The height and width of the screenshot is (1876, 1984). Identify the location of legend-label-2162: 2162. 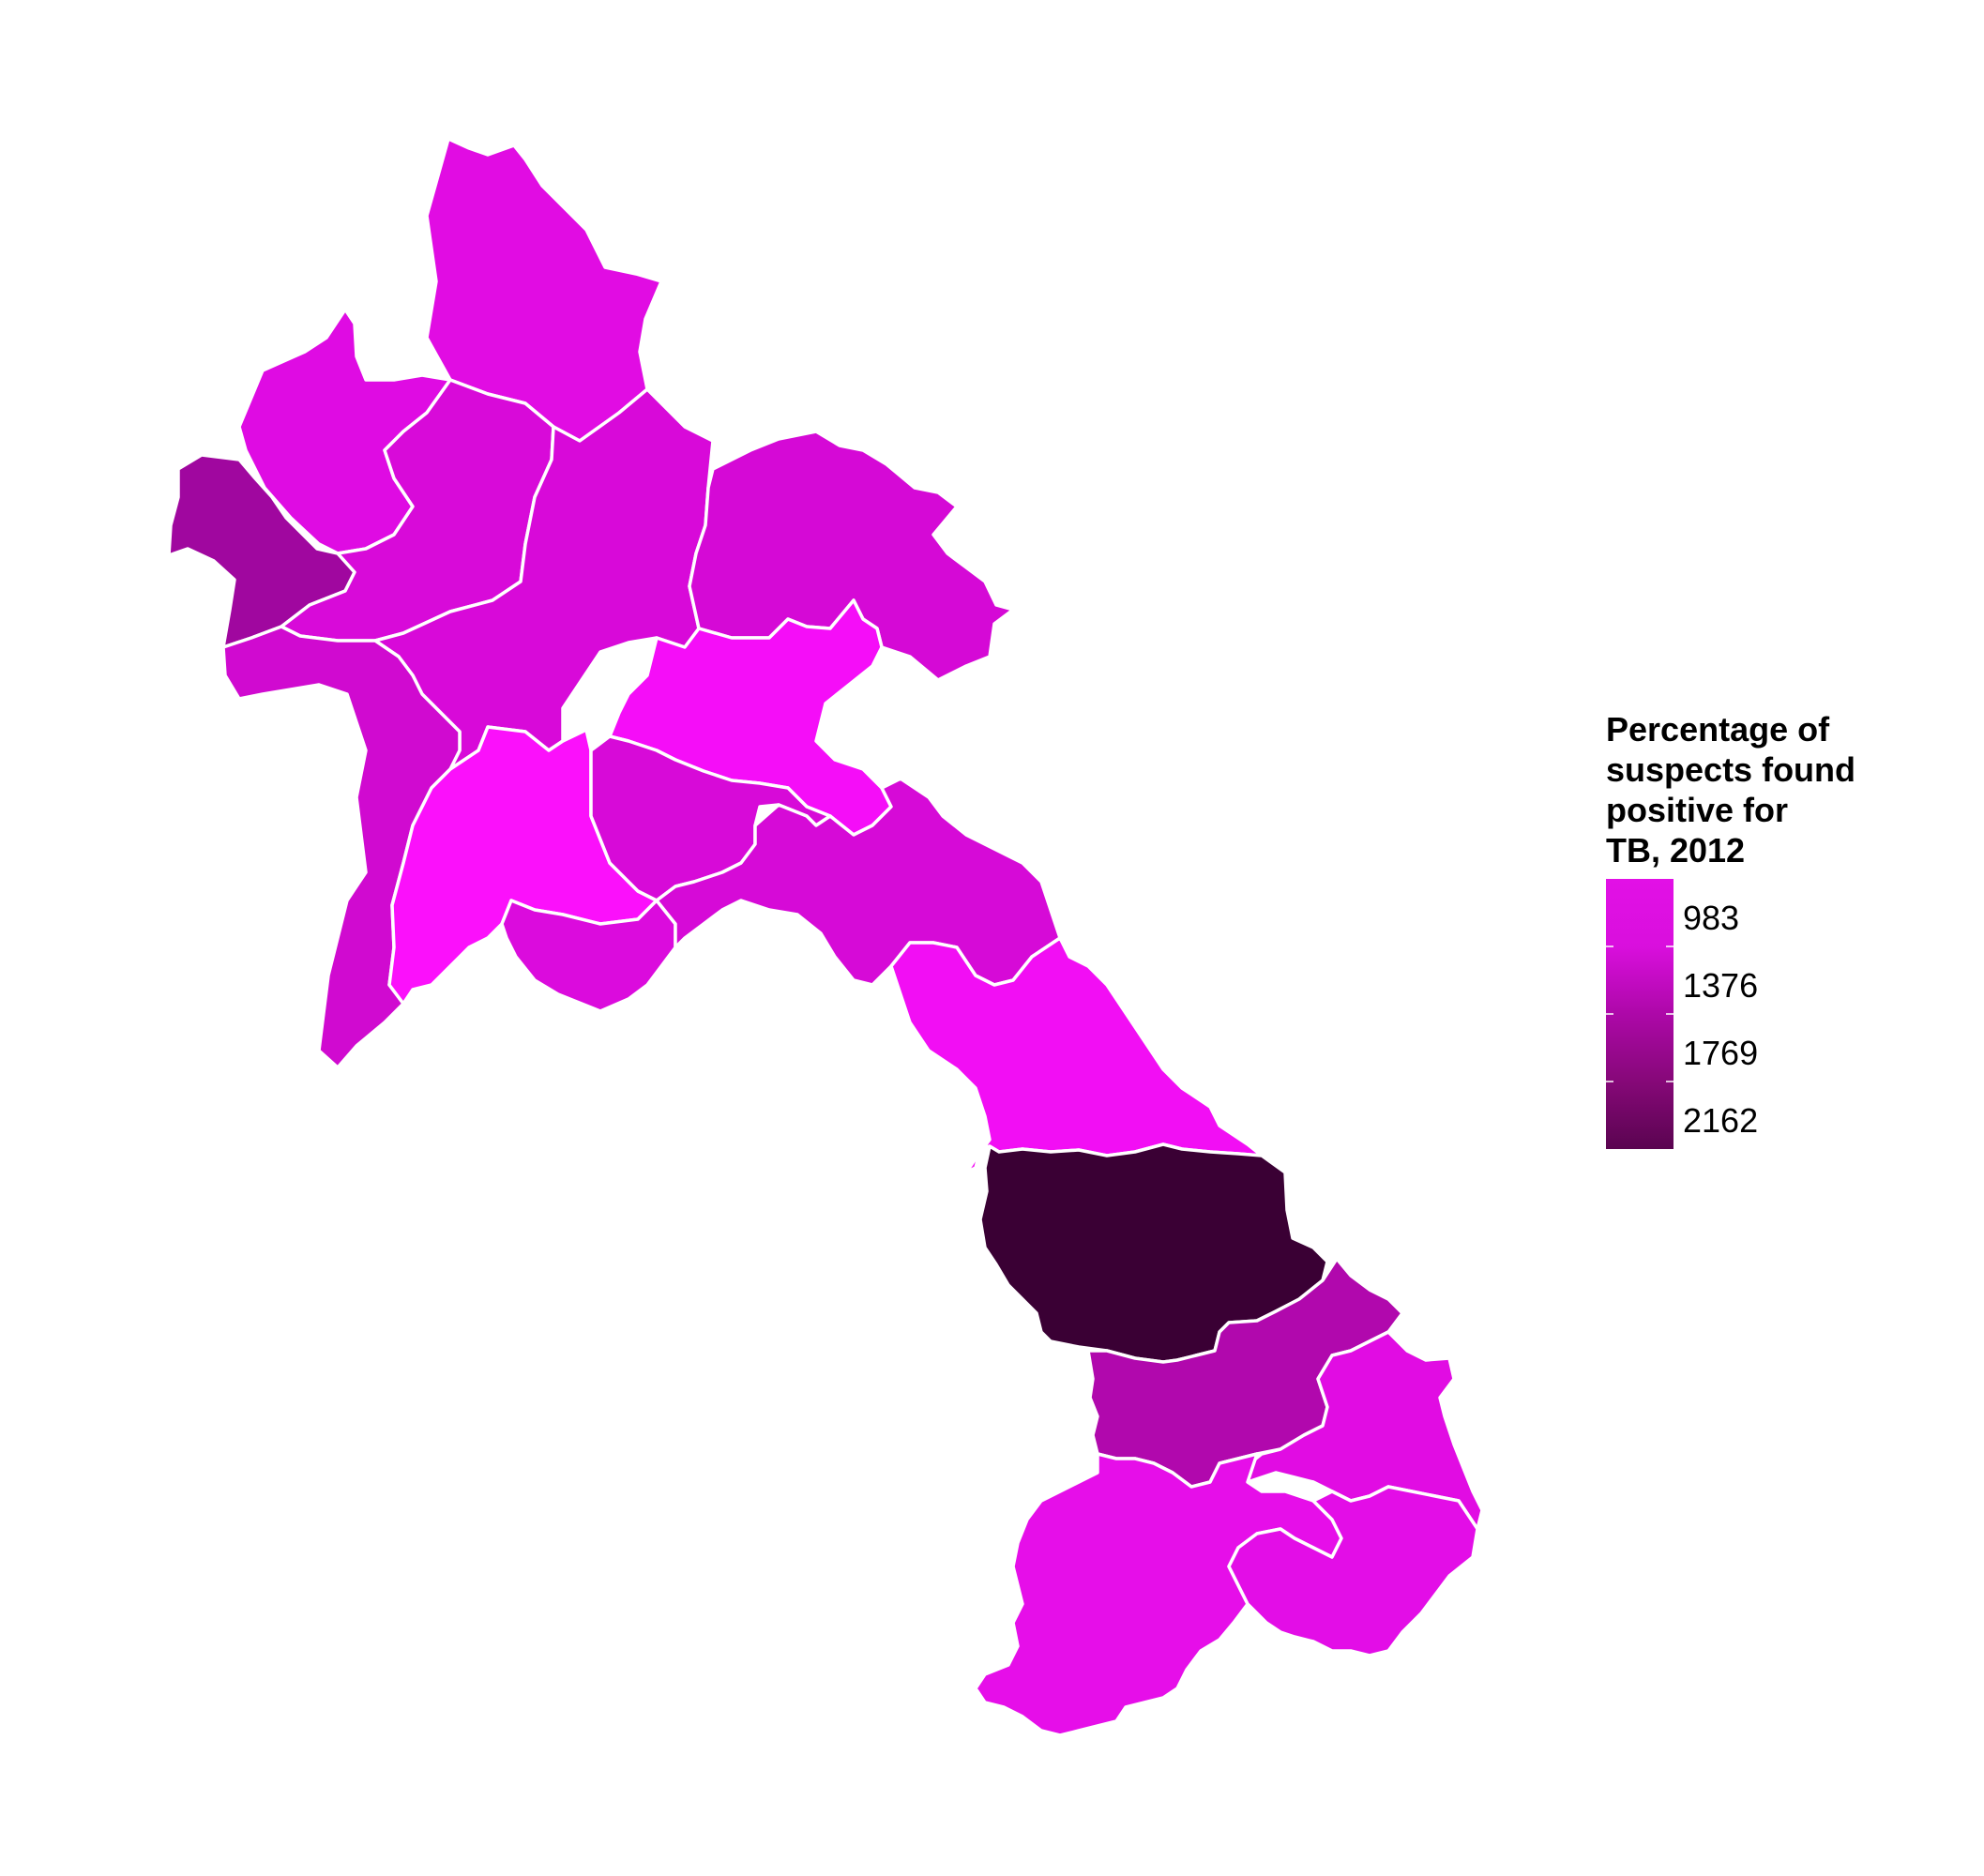
(1721, 1120).